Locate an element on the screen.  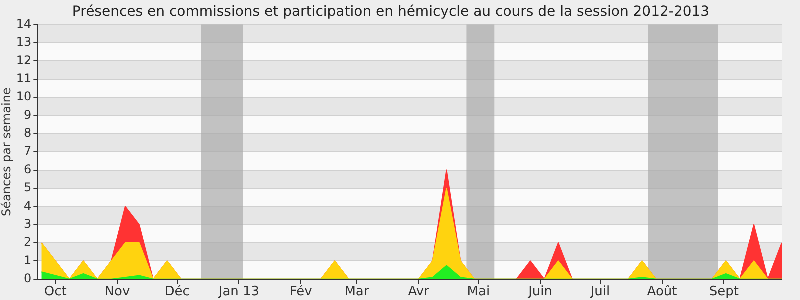
x-tick-label: Juil is located at coordinates (600, 292).